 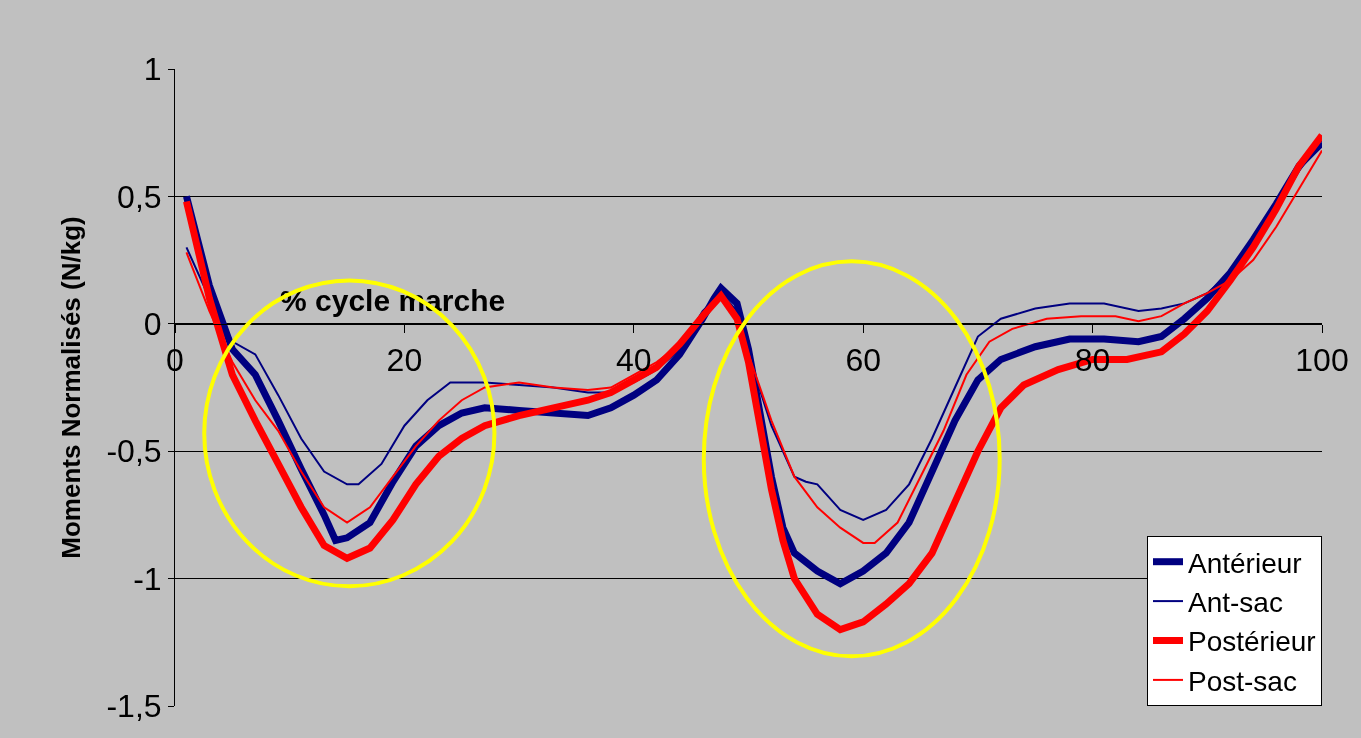 What do you see at coordinates (634, 360) in the screenshot?
I see `x-tick-label: 40` at bounding box center [634, 360].